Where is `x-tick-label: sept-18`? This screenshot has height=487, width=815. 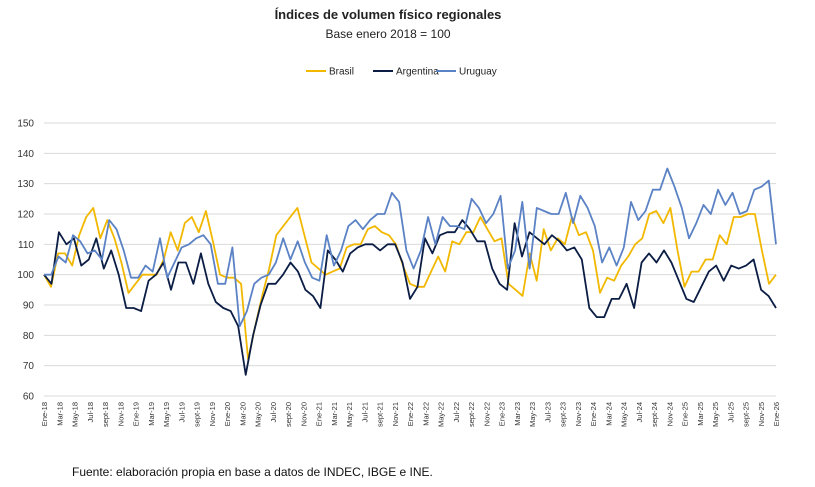
x-tick-label: sept-18 is located at coordinates (105, 414).